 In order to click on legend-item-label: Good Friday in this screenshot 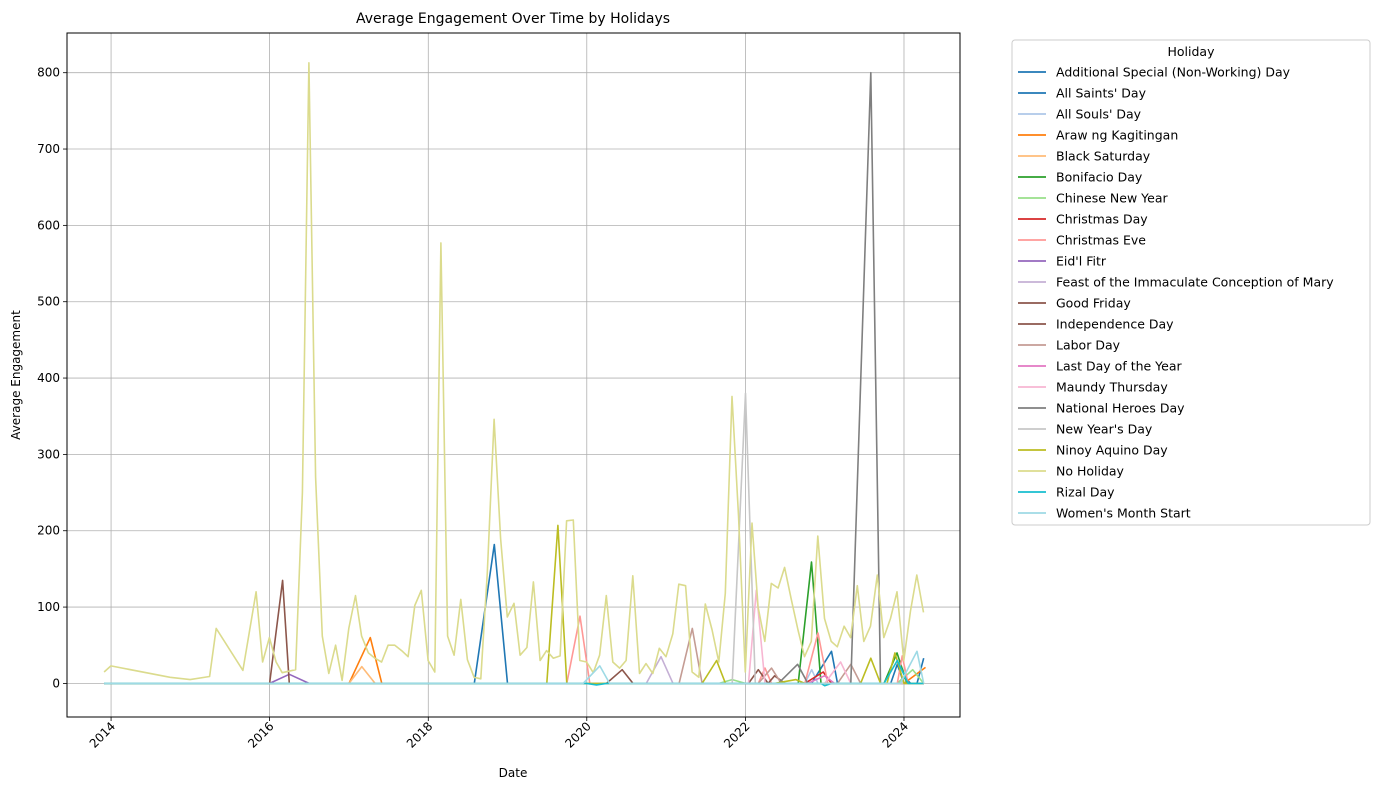, I will do `click(1093, 303)`.